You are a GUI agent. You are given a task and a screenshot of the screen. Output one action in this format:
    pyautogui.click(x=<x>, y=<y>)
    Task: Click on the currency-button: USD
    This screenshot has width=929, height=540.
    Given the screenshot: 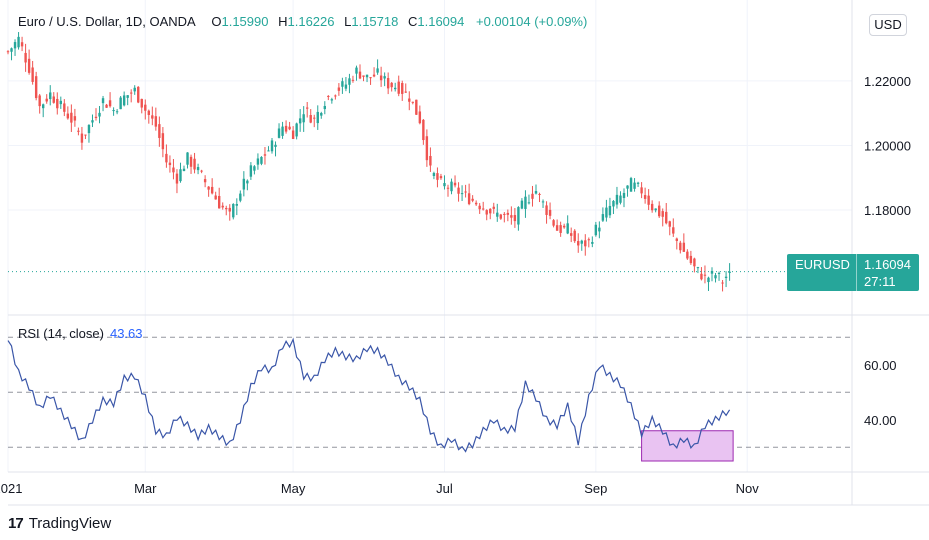 What is the action you would take?
    pyautogui.click(x=888, y=25)
    